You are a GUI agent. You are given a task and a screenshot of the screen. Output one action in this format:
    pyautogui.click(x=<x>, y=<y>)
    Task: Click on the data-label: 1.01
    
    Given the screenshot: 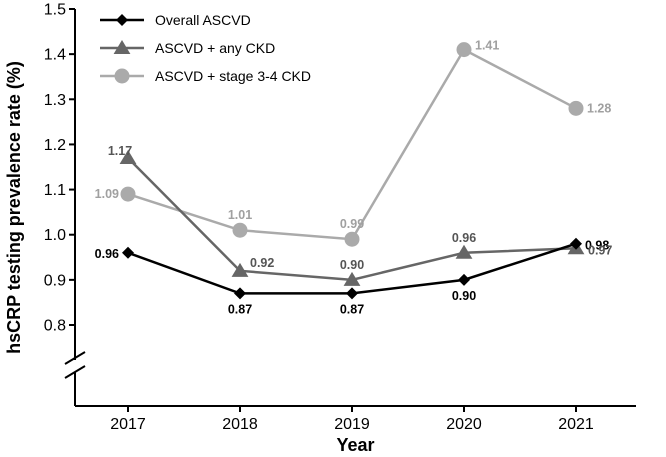 What is the action you would take?
    pyautogui.click(x=240, y=215)
    